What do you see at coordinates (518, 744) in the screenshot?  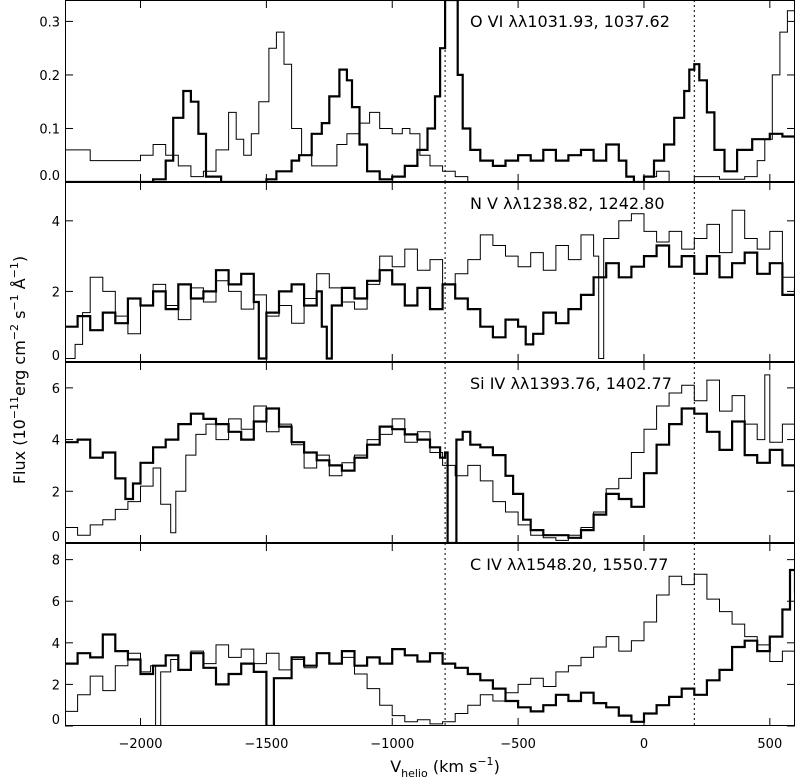 I see `x-tick-label-3: −500` at bounding box center [518, 744].